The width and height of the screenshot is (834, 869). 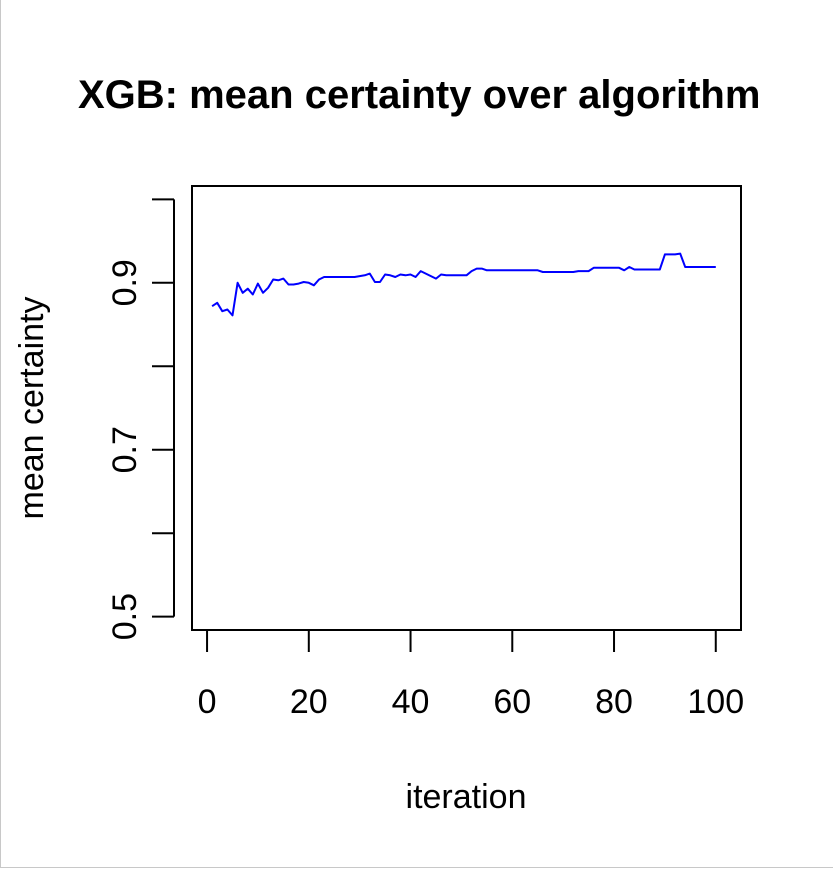 What do you see at coordinates (125, 449) in the screenshot?
I see `y-tick-label: 0.7` at bounding box center [125, 449].